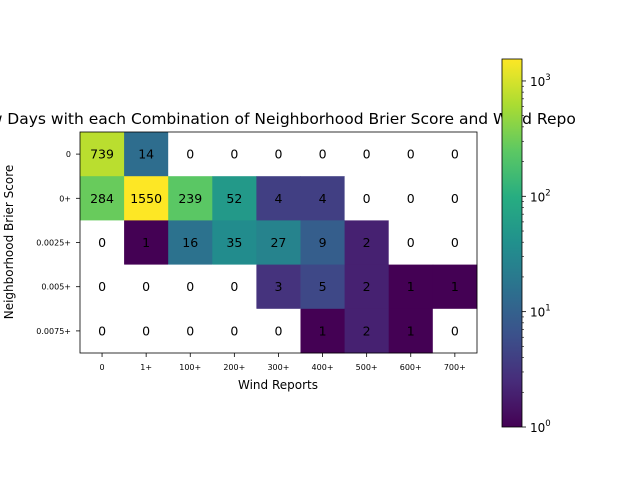 This screenshot has width=640, height=480. I want to click on colorbar-frame, so click(512, 243).